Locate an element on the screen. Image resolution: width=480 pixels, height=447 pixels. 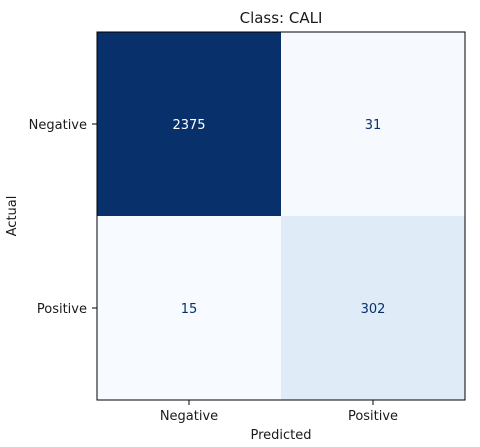
cell-value-label-r1-c1: 302 is located at coordinates (373, 309).